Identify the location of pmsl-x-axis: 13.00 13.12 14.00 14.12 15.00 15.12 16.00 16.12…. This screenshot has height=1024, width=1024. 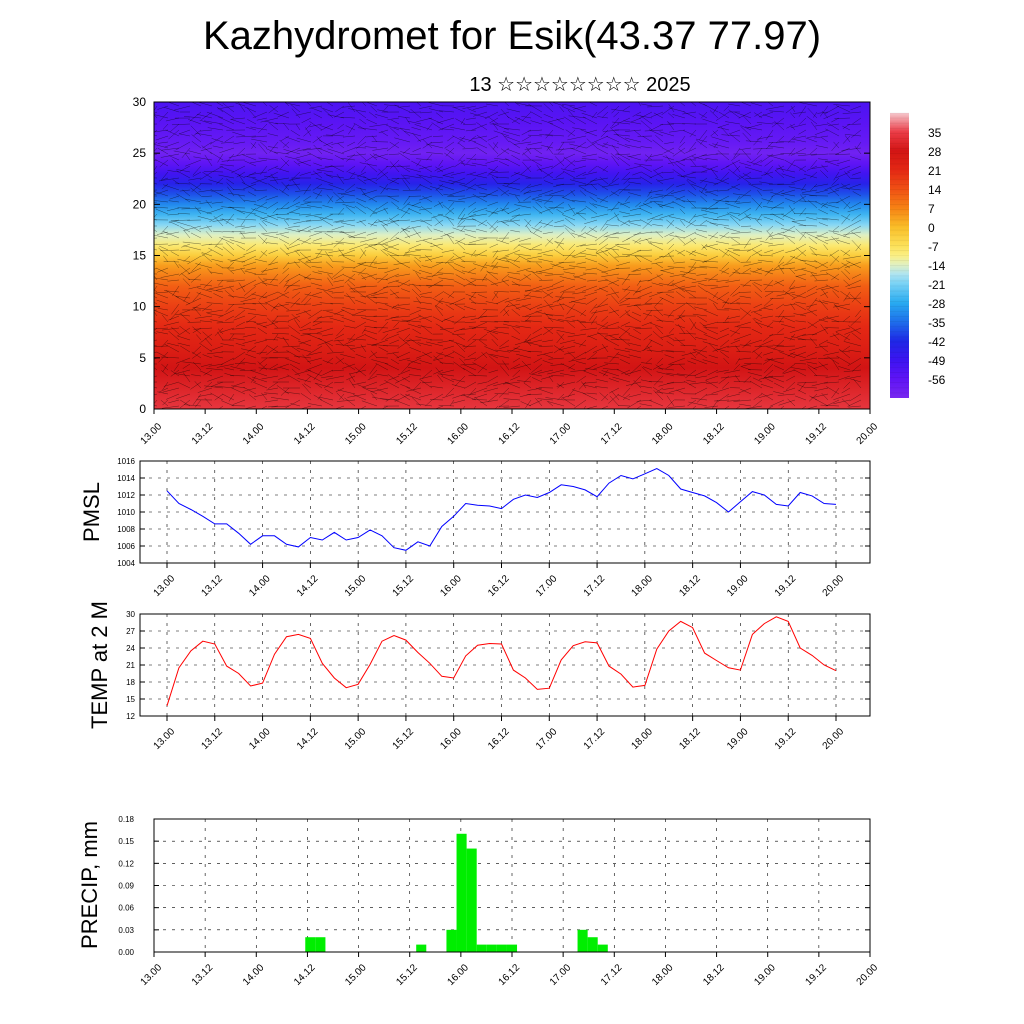
(499, 581).